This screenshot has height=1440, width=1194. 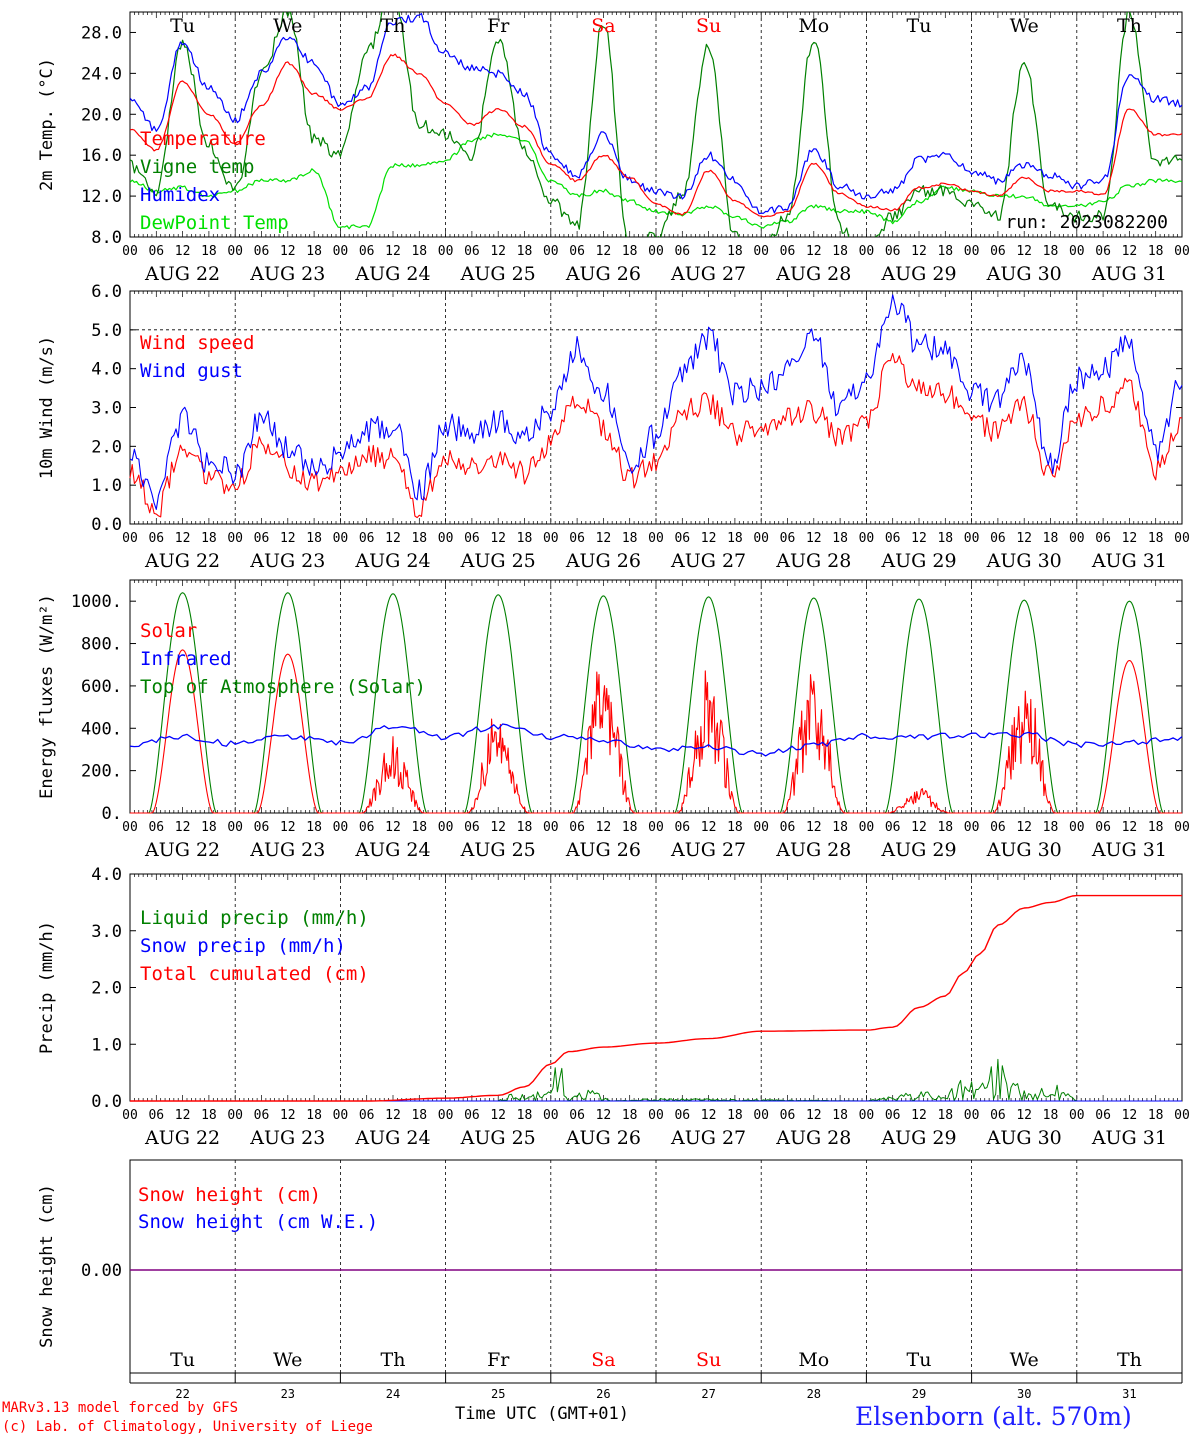 I want to click on day-name-label: Su, so click(x=708, y=26).